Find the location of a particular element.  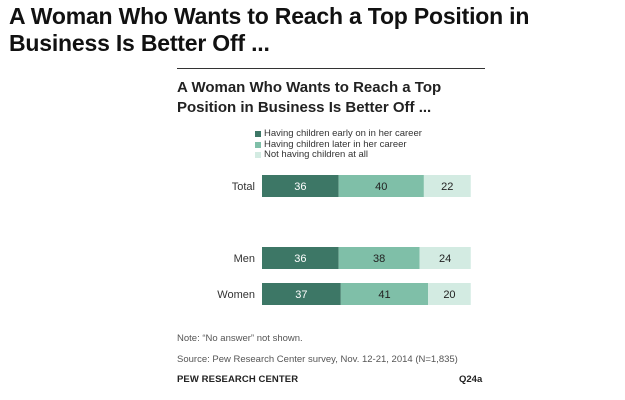

category-label-men: Men is located at coordinates (244, 259).